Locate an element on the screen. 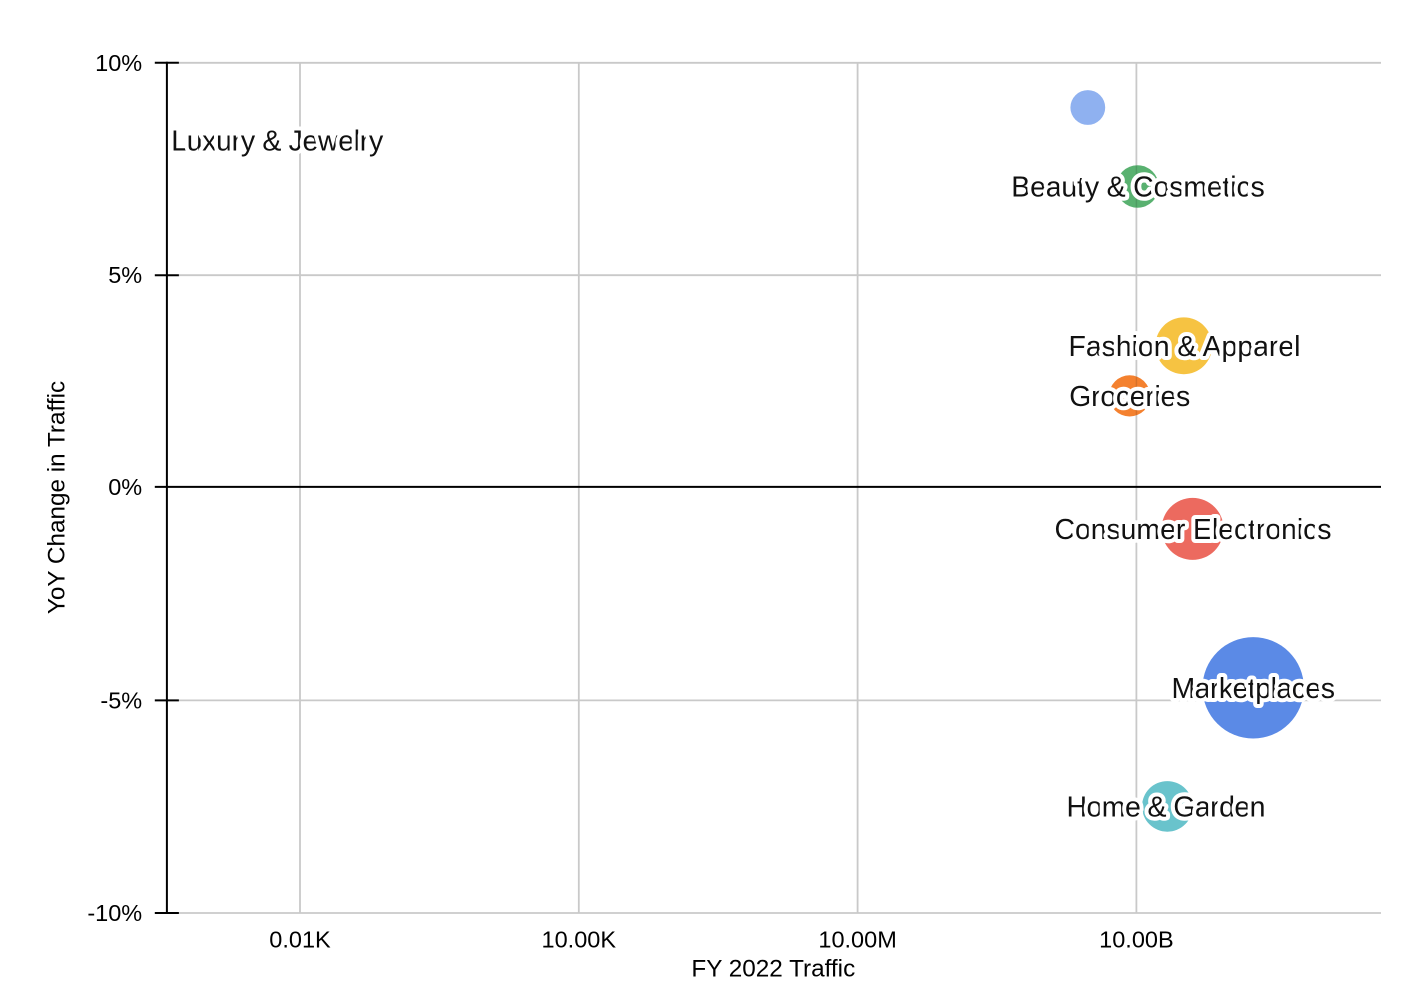 Image resolution: width=1418 pixels, height=1000 pixels. svg-text: Beauty & Cosmetics is located at coordinates (1138, 188).